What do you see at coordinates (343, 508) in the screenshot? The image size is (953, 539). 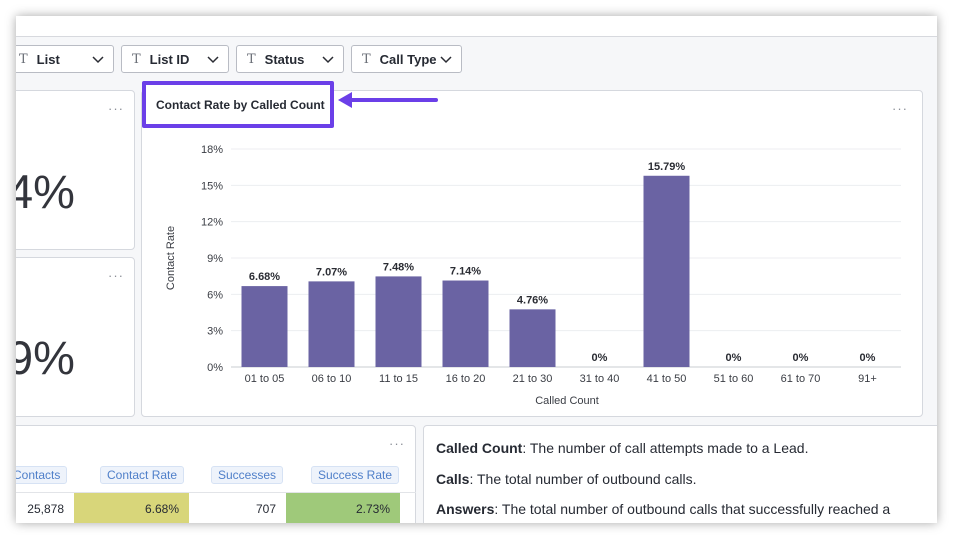 I see `cell-success-rate: 2.73%` at bounding box center [343, 508].